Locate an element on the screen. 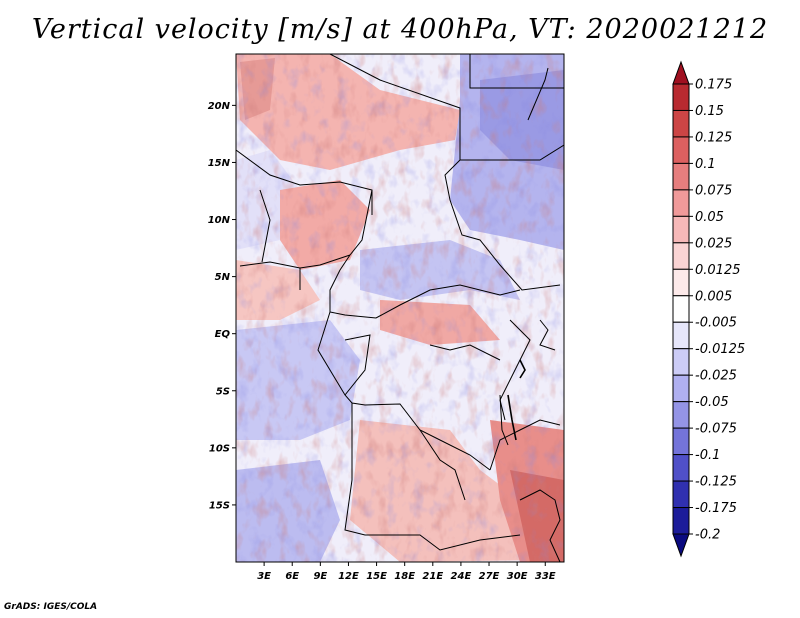 This screenshot has height=618, width=800. colorbar-label: 0.175 is located at coordinates (713, 85).